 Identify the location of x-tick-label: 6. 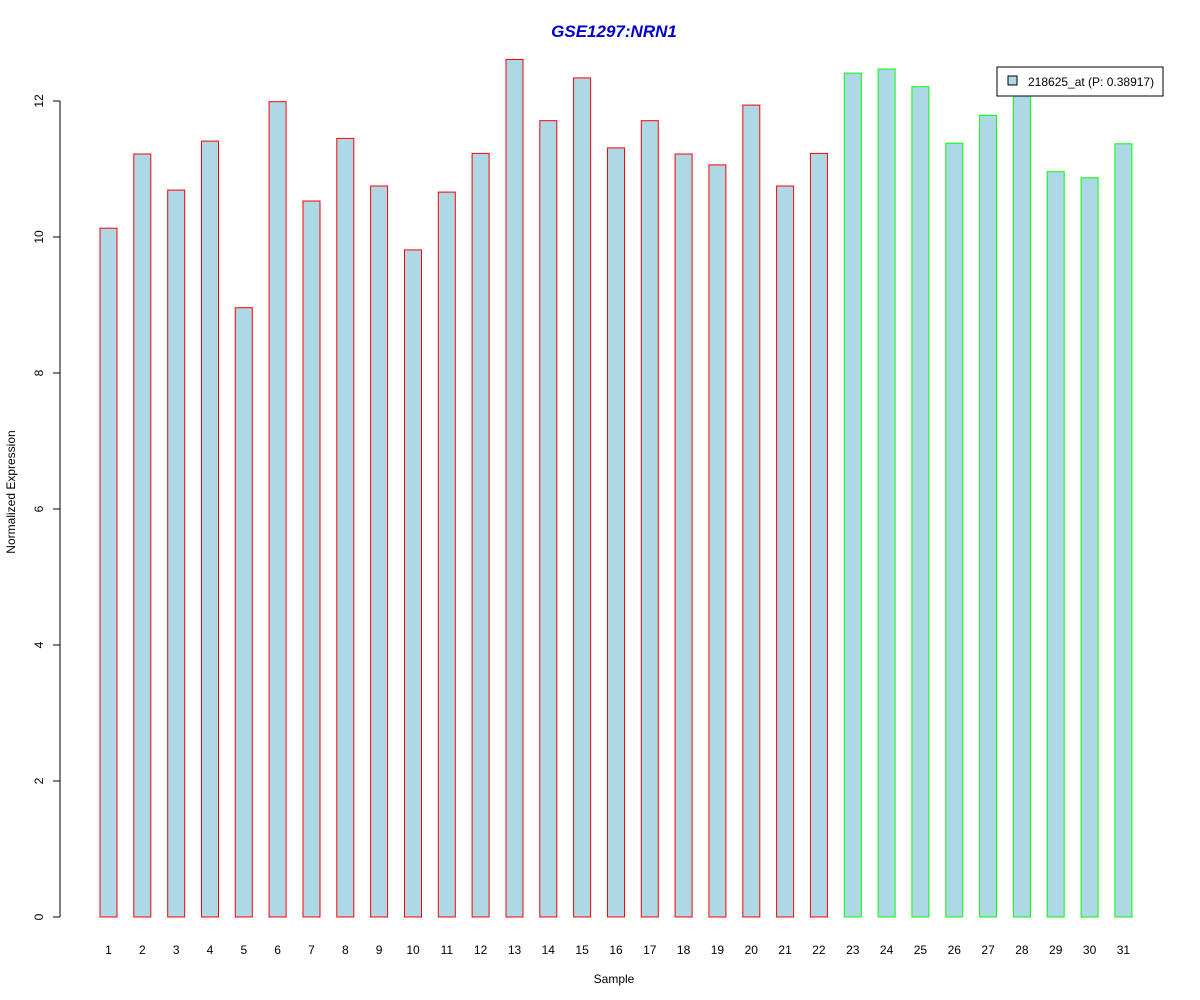
(277, 950).